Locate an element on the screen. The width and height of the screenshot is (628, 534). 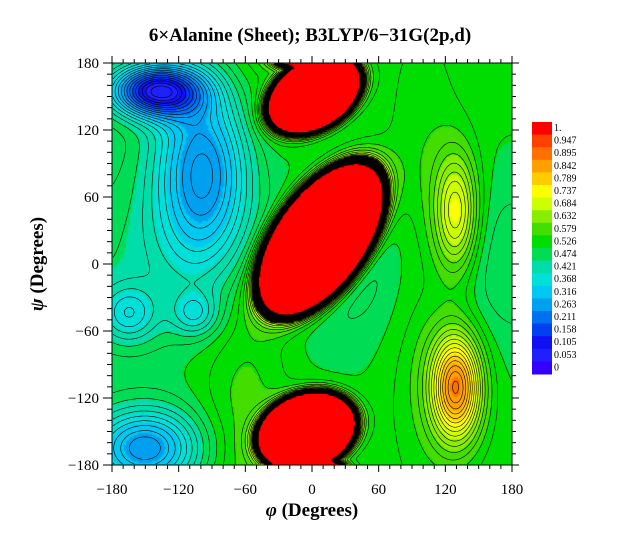
colorbar-label: 0.421 is located at coordinates (565, 267).